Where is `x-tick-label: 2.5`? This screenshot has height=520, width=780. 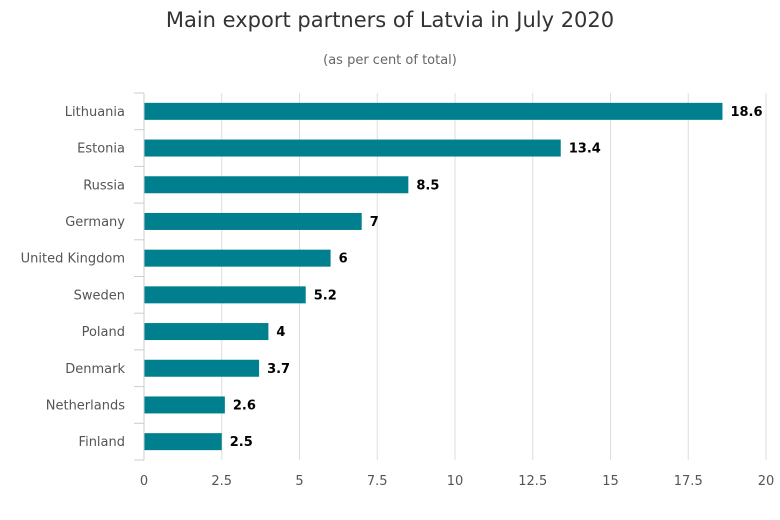
x-tick-label: 2.5 is located at coordinates (221, 481).